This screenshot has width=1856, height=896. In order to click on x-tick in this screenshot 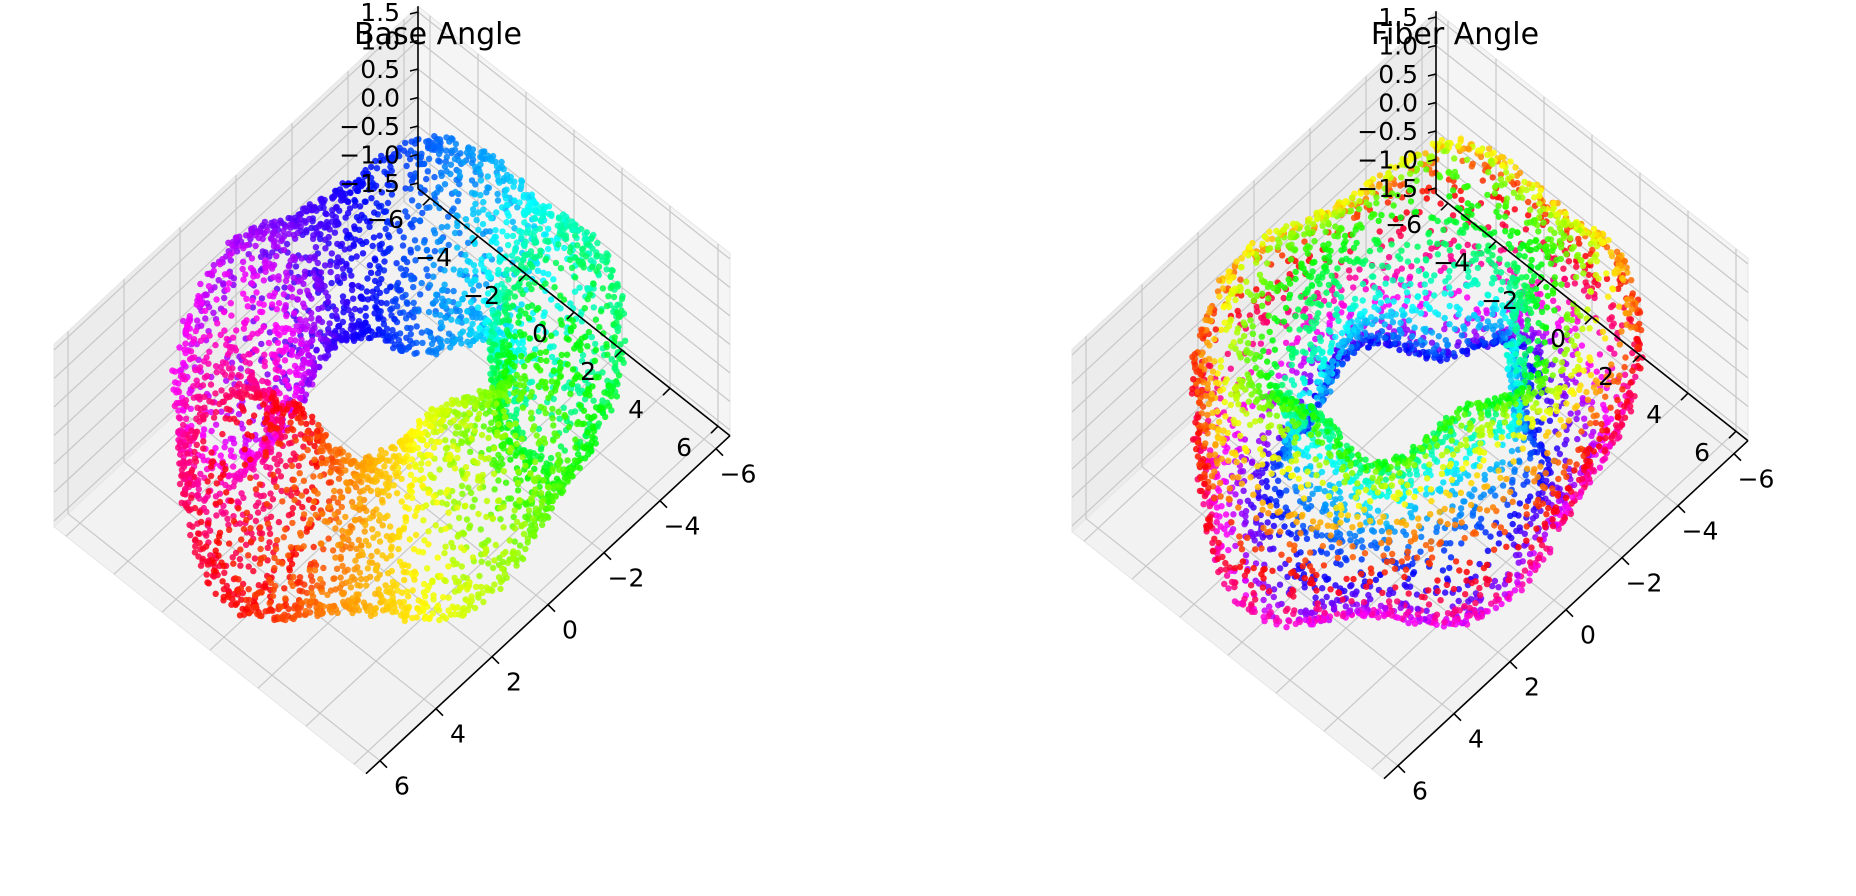, I will do `click(551, 608)`.